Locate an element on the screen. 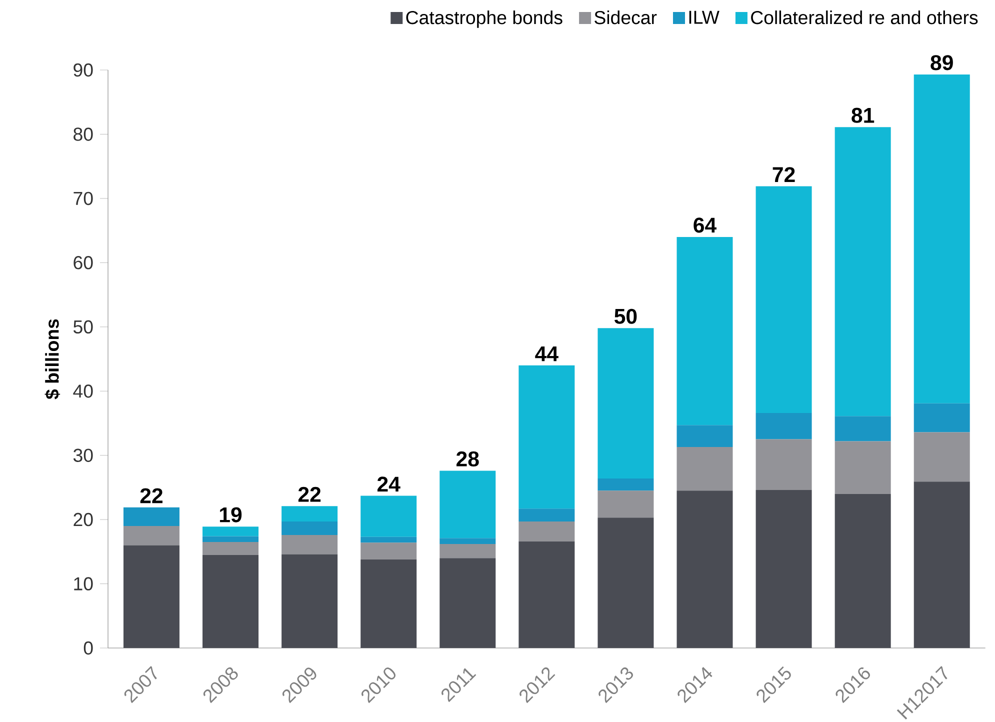 This screenshot has height=722, width=995. y-tick-label: 40 is located at coordinates (83, 391).